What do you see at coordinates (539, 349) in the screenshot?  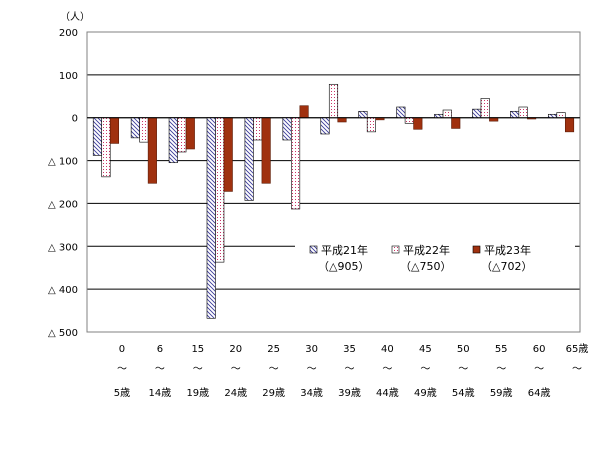 I see `x-tick-from: 60` at bounding box center [539, 349].